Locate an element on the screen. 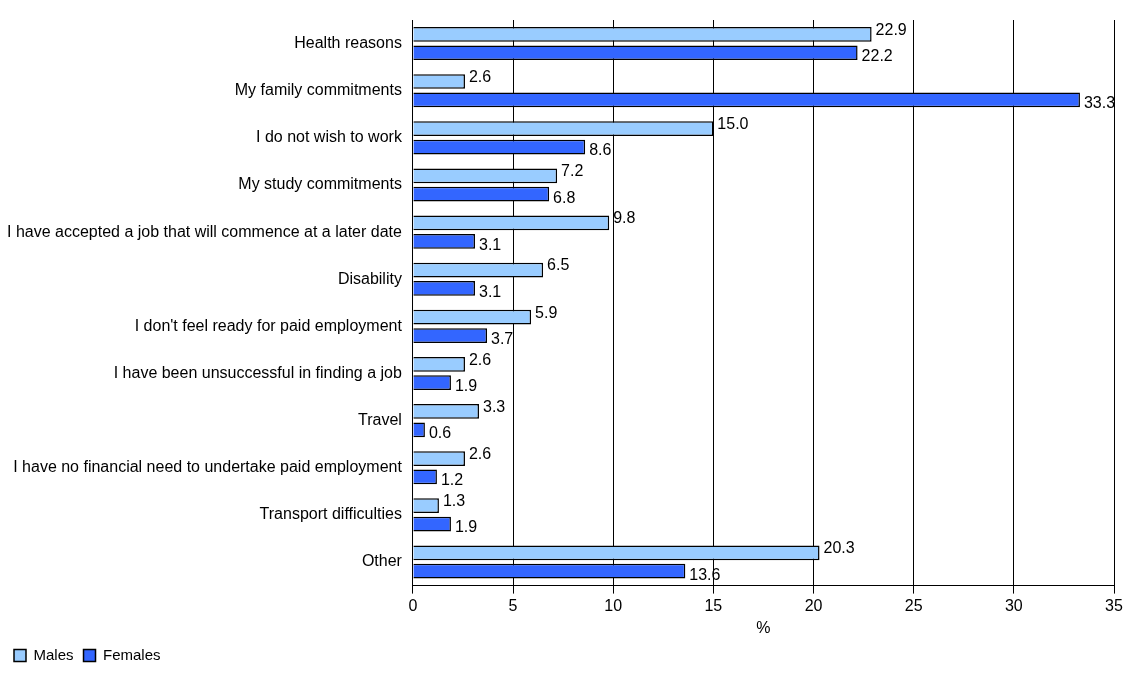  y-tick-label: I do not wish to work is located at coordinates (329, 137).